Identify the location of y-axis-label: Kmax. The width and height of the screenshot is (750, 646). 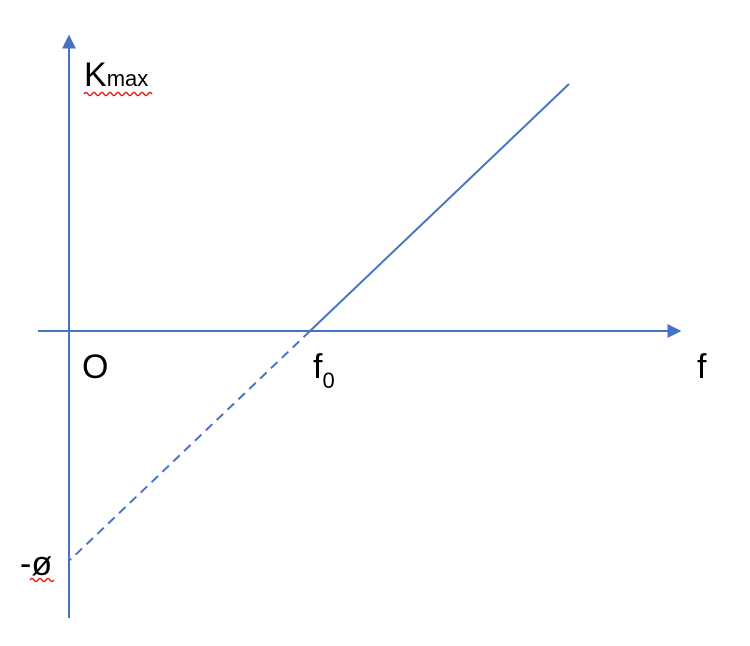
(116, 75).